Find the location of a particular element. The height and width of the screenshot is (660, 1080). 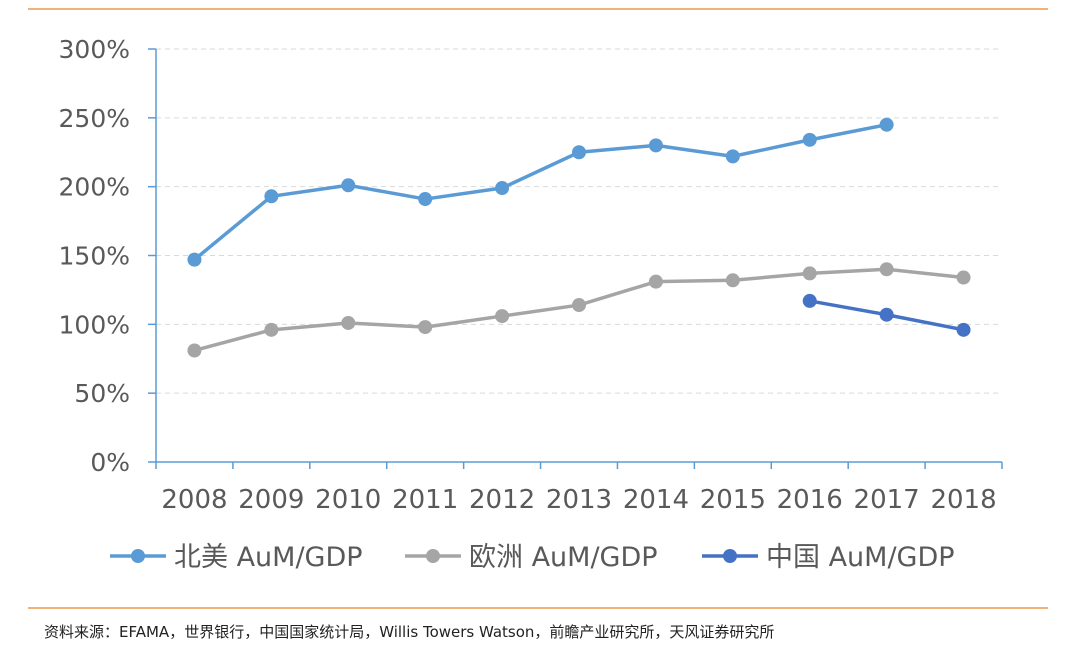

legend-label: 北美 AuM/GDP is located at coordinates (268, 557).